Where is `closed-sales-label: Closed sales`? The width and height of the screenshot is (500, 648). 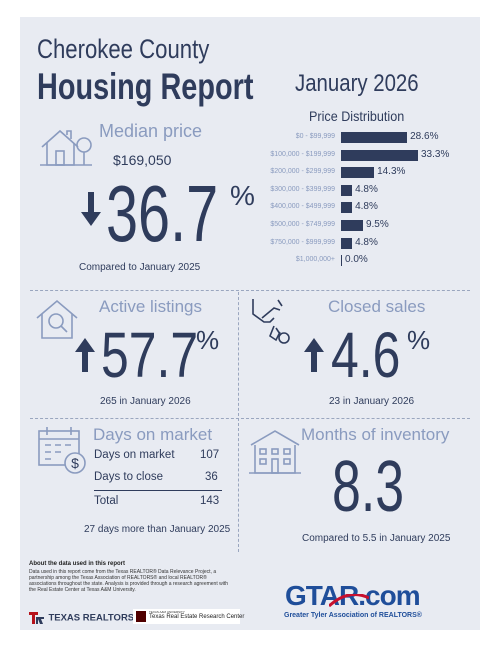
closed-sales-label: Closed sales is located at coordinates (377, 306).